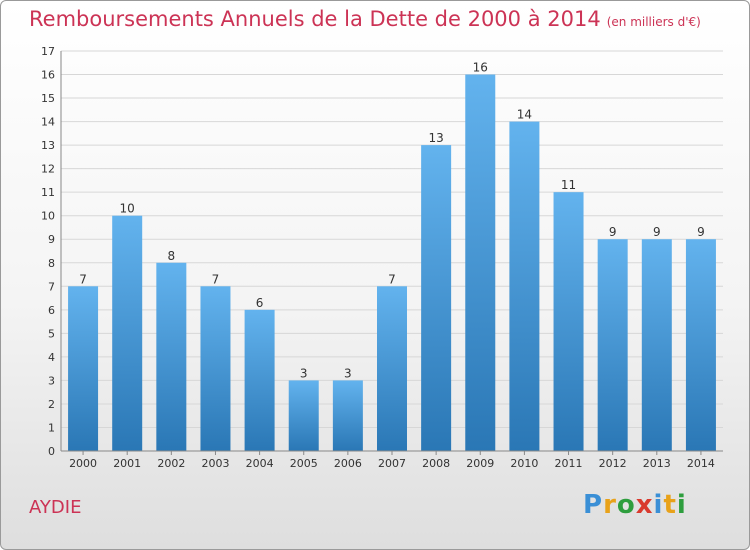  What do you see at coordinates (51, 263) in the screenshot?
I see `y-tick-label: 8` at bounding box center [51, 263].